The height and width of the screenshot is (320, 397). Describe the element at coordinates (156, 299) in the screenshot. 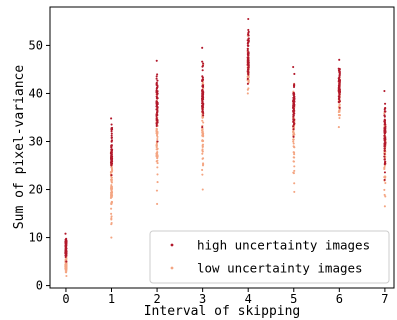

I see `x-tick-label: 2` at that location.